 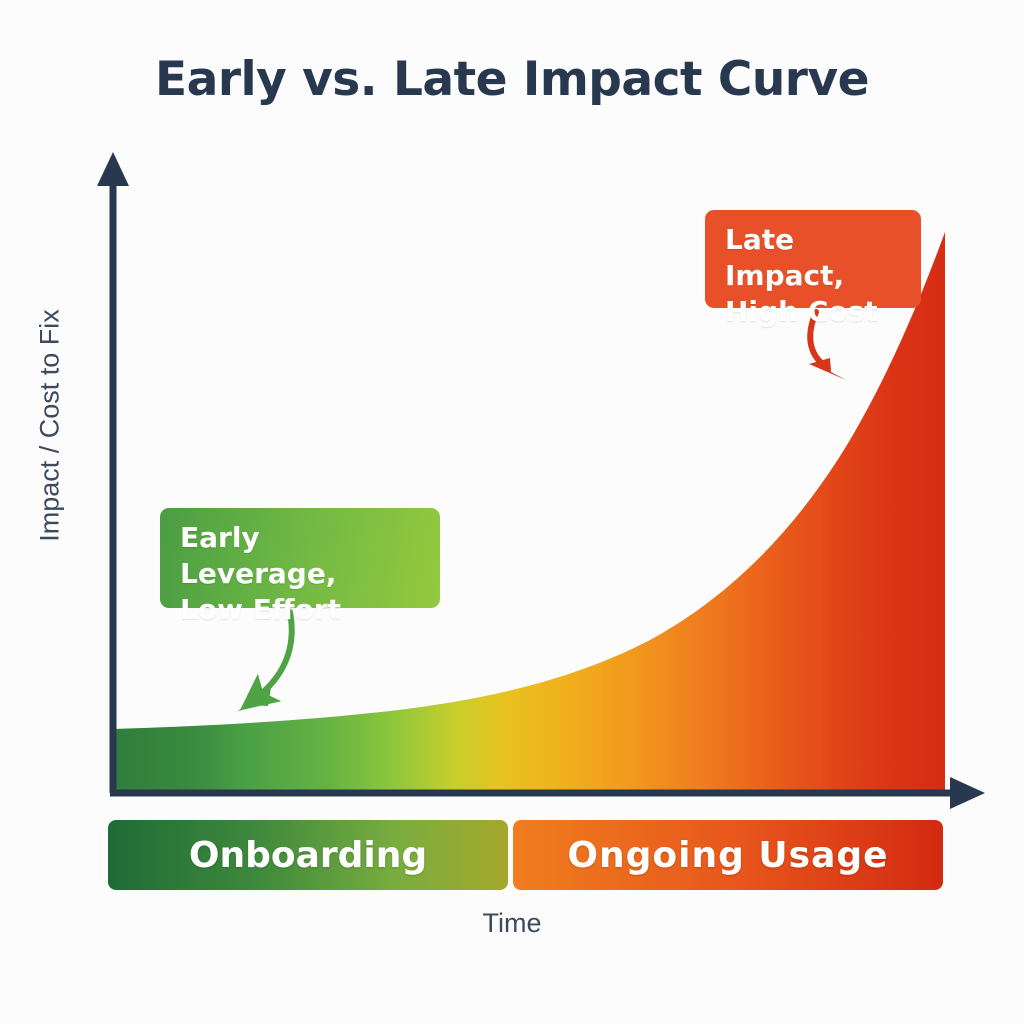 What do you see at coordinates (300, 567) in the screenshot?
I see `annotation-early-leverage: Early Leverage, Low Effort` at bounding box center [300, 567].